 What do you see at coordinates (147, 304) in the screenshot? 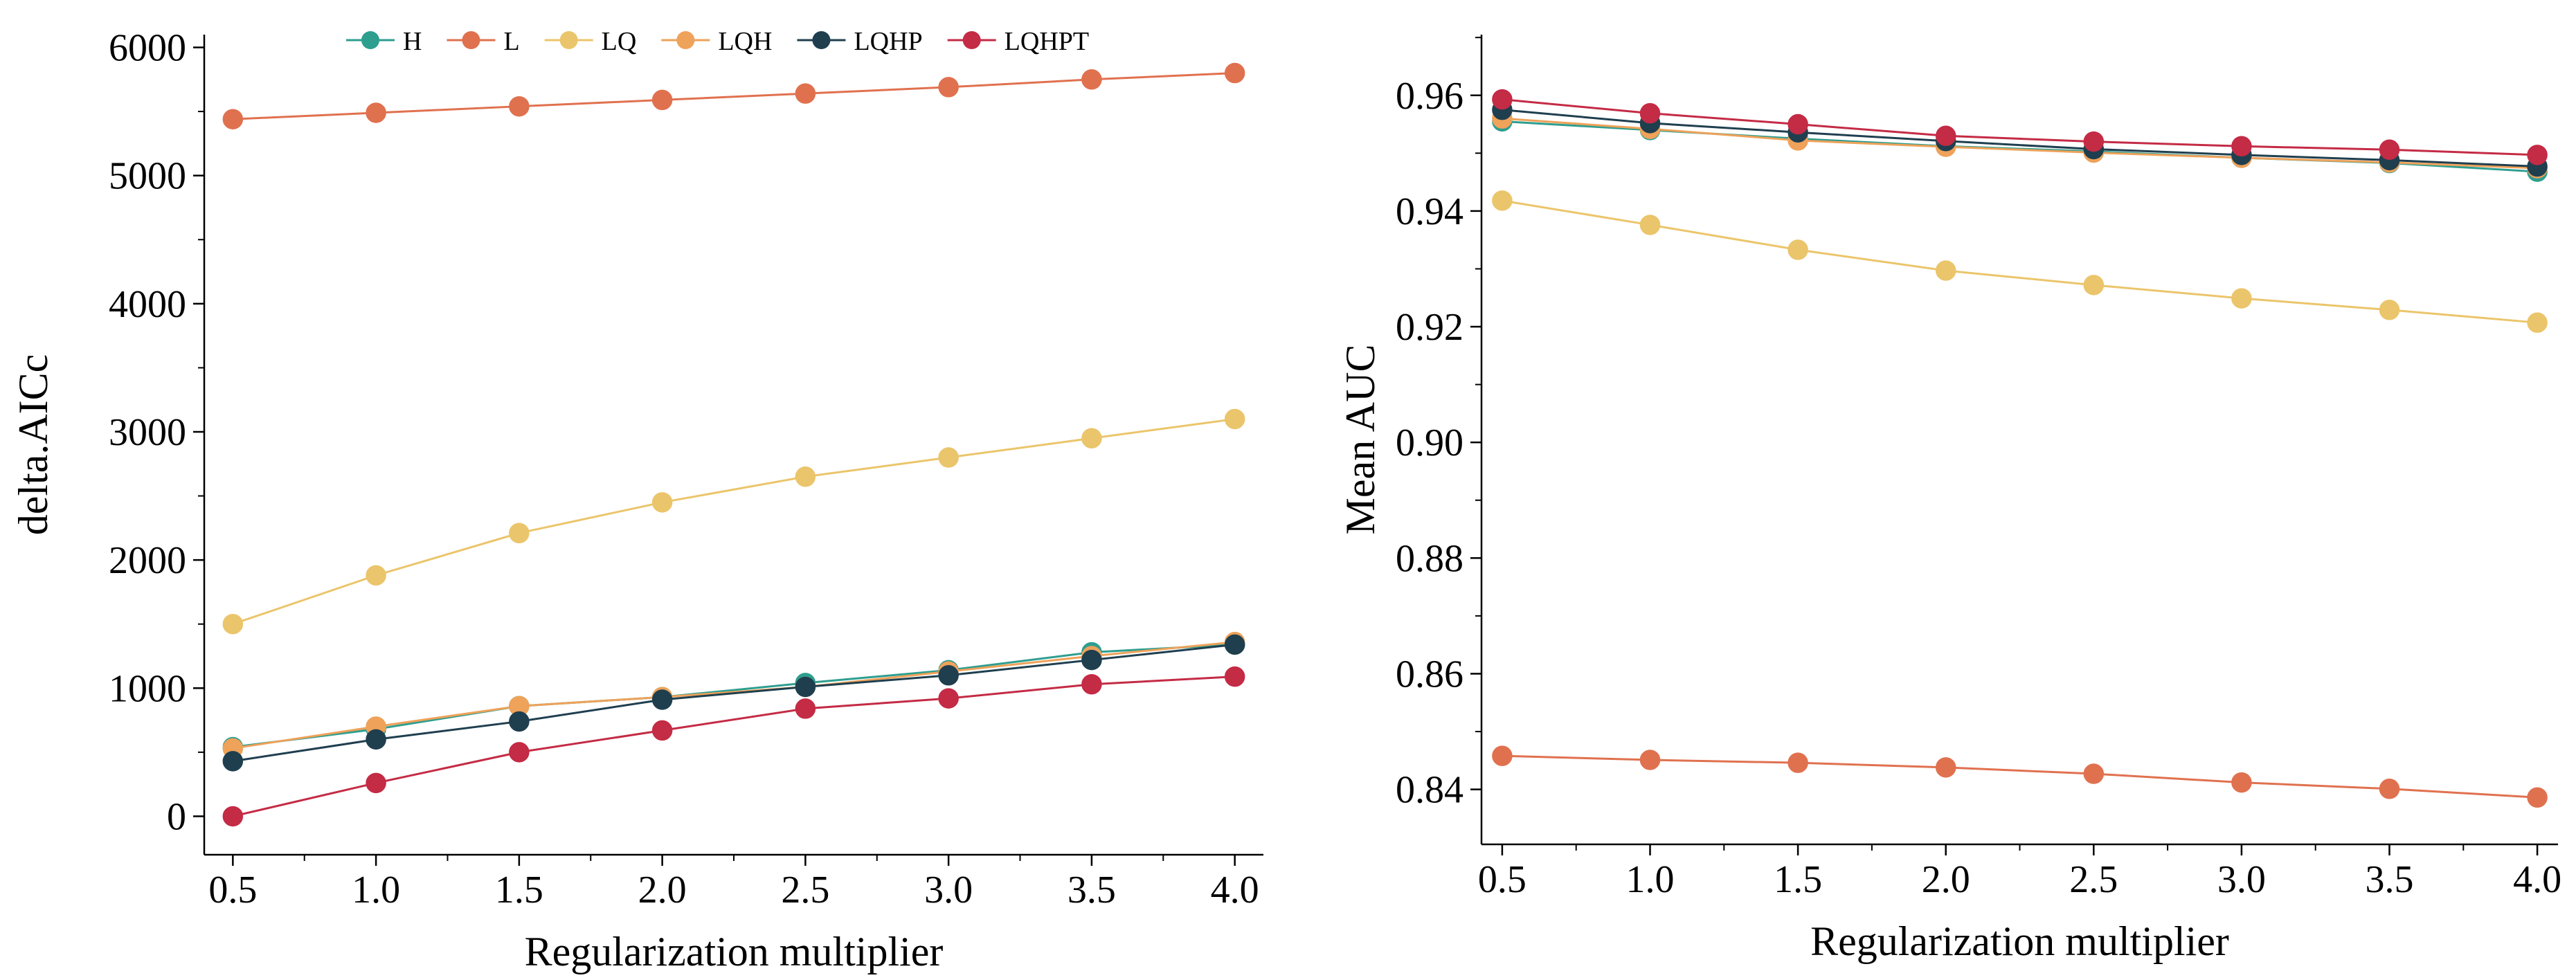
I see `y-tick-label: 4000` at bounding box center [147, 304].